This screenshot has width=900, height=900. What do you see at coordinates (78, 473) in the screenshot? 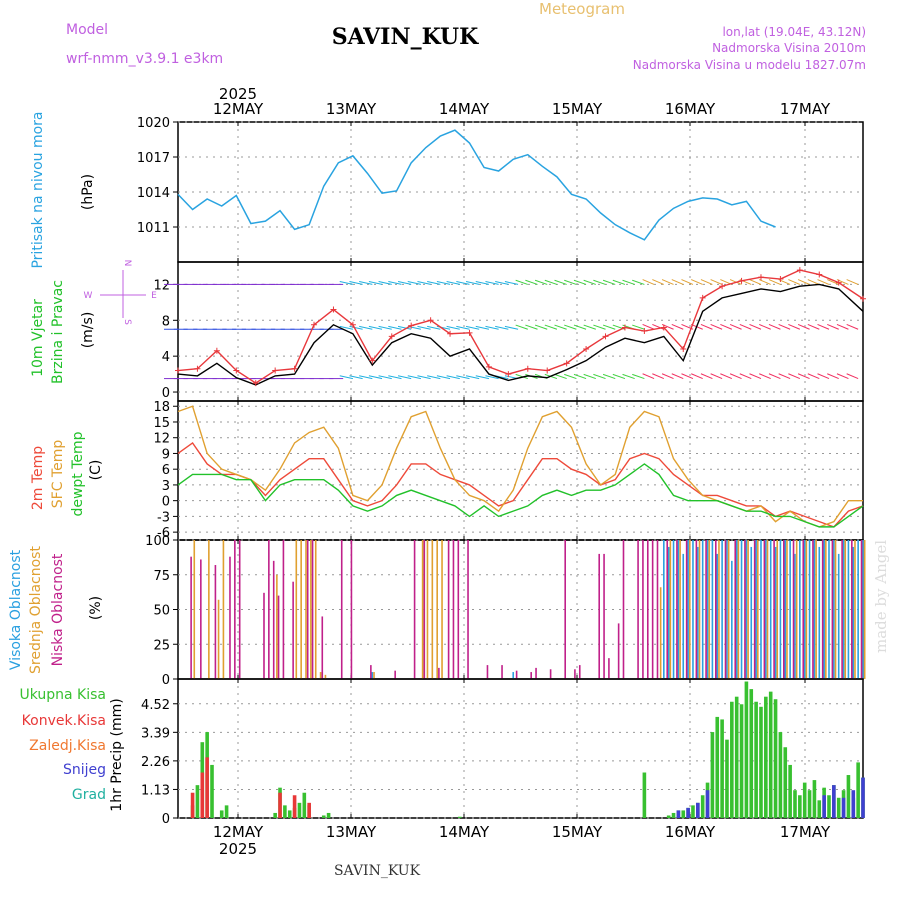
I see `temp-dew-label: dewpt Temp` at bounding box center [78, 473].